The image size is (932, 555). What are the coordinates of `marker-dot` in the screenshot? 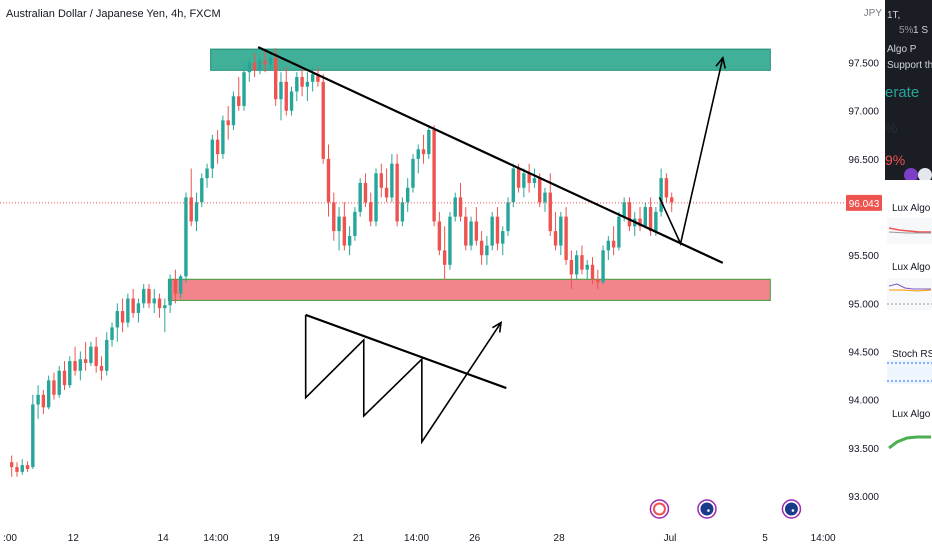 It's located at (659, 509).